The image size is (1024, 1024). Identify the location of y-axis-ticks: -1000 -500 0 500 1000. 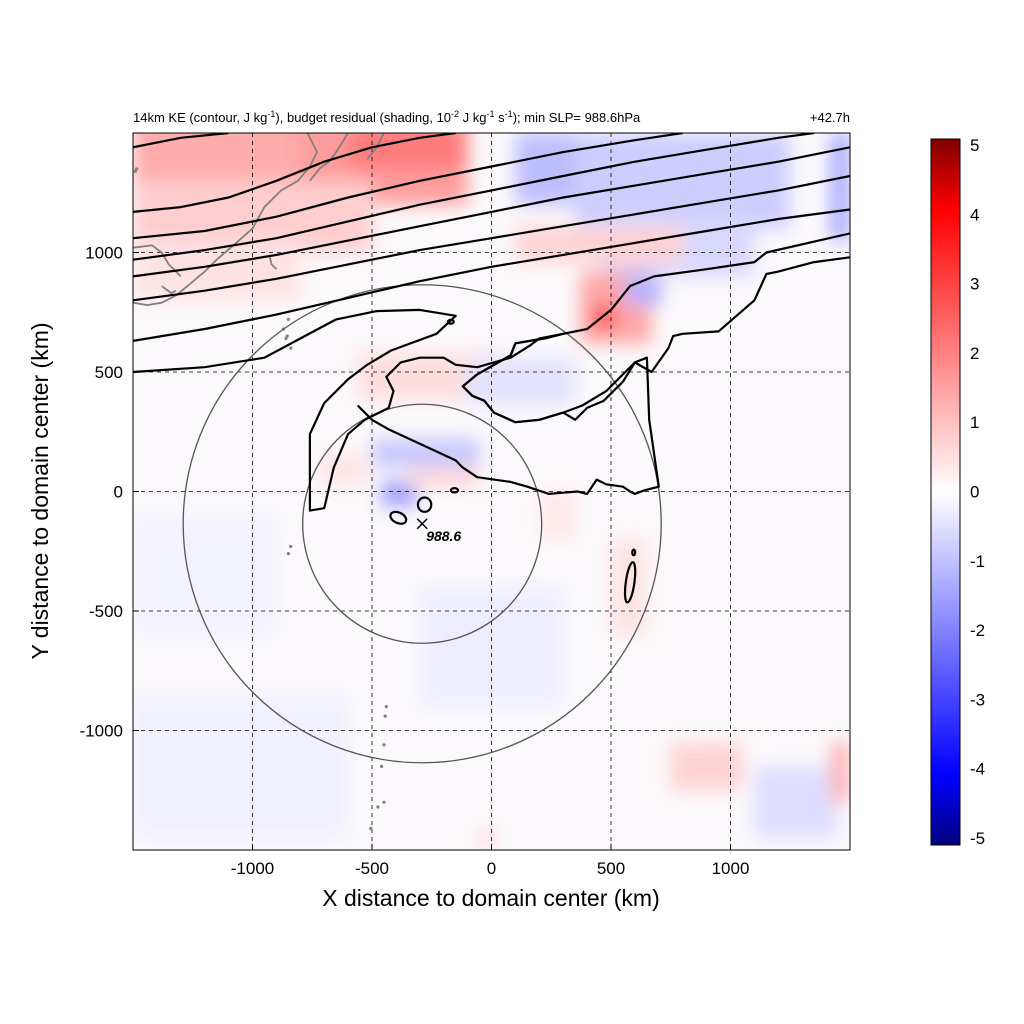
(109, 492).